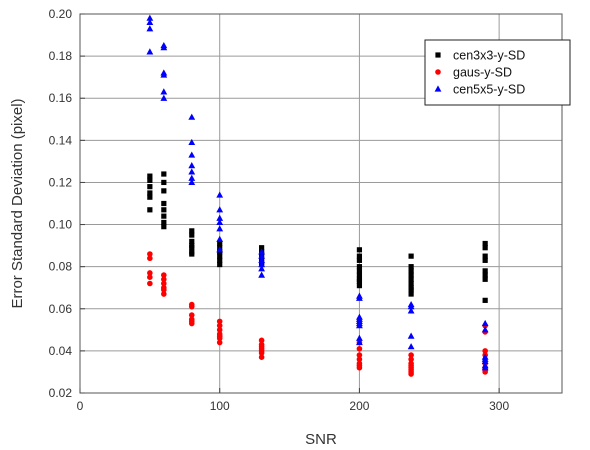 Image resolution: width=590 pixels, height=450 pixels. Describe the element at coordinates (438, 55) in the screenshot. I see `legend-marker-square` at that location.